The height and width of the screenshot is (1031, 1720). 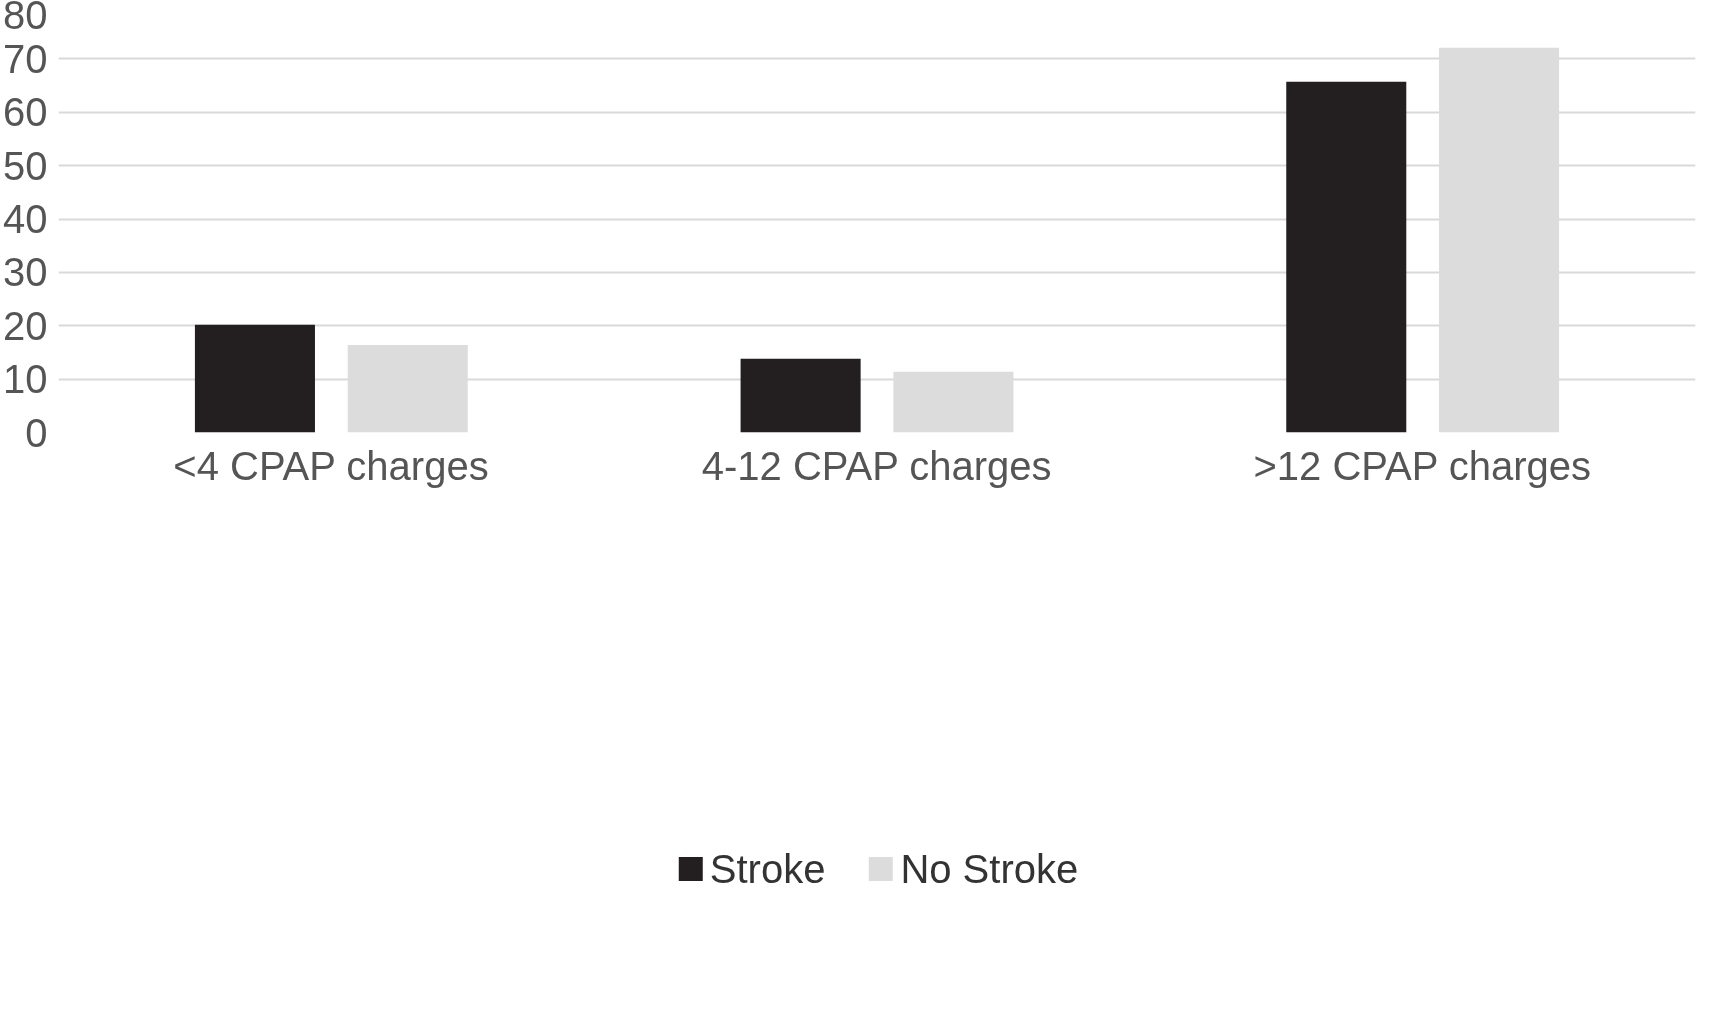 I want to click on y-tick-label: 30, so click(x=25, y=272).